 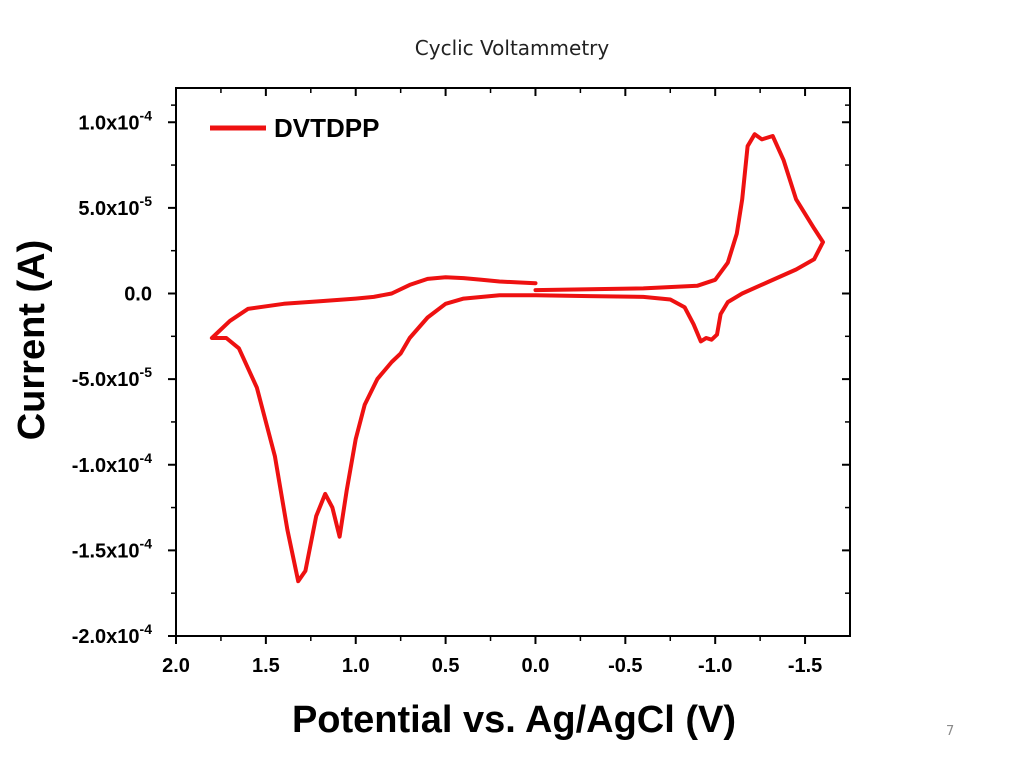 I want to click on x-tick-label: -1.0, so click(x=715, y=666).